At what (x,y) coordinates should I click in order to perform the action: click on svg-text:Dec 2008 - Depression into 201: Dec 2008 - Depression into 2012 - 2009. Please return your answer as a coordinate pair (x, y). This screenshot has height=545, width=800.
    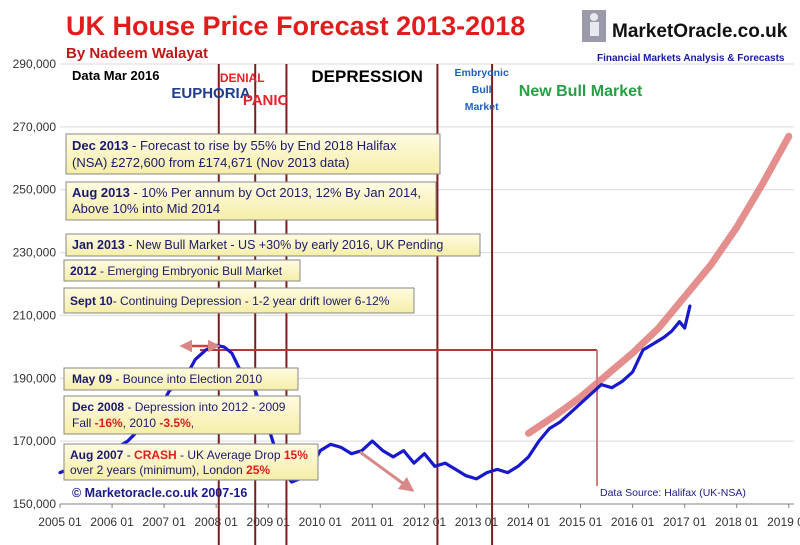
    Looking at the image, I should click on (179, 407).